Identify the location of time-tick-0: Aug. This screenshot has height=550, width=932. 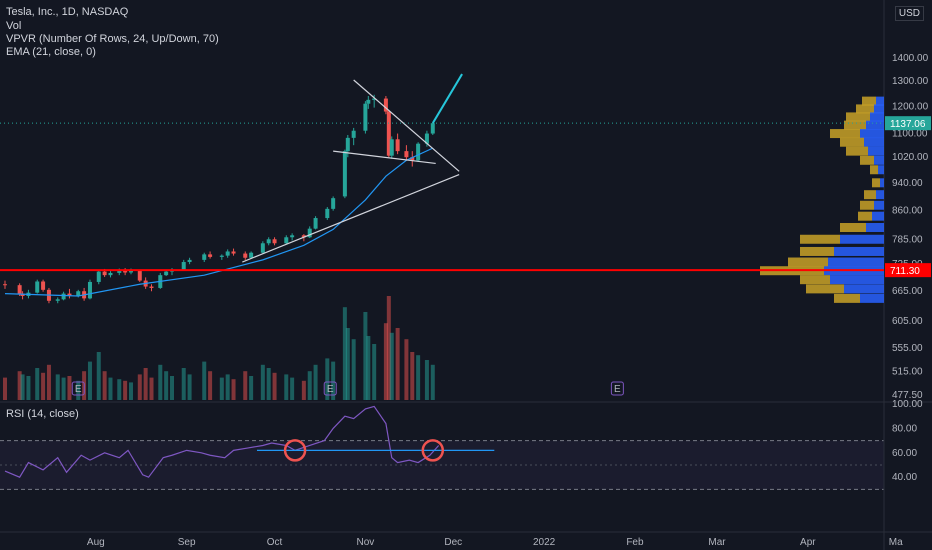
(96, 542).